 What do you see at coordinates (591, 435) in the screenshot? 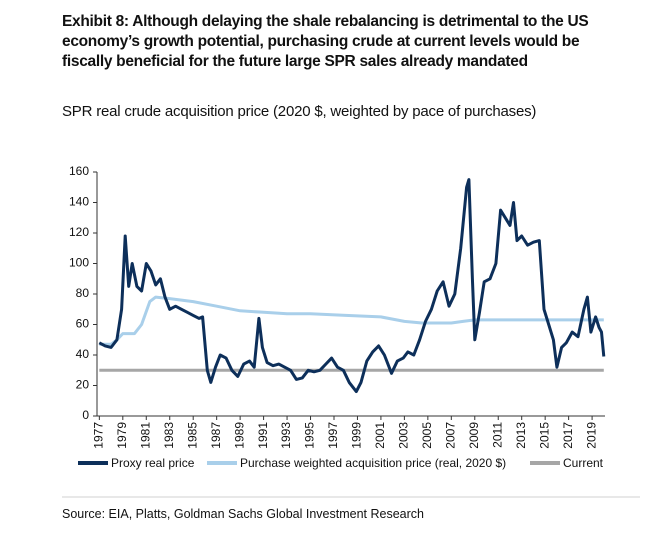
I see `x-tick-label: 2019` at bounding box center [591, 435].